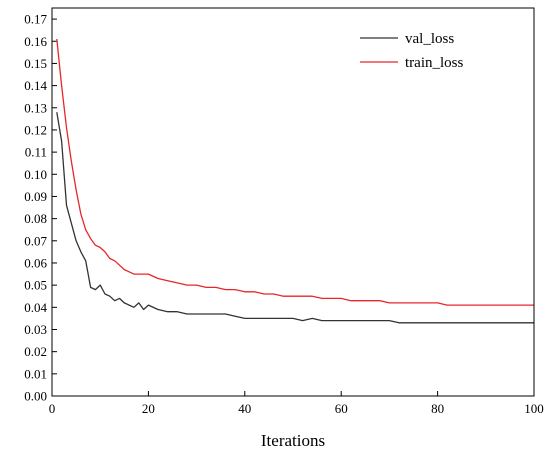 This screenshot has width=550, height=457. Describe the element at coordinates (35, 174) in the screenshot. I see `y-tick-label: 0.10` at that location.